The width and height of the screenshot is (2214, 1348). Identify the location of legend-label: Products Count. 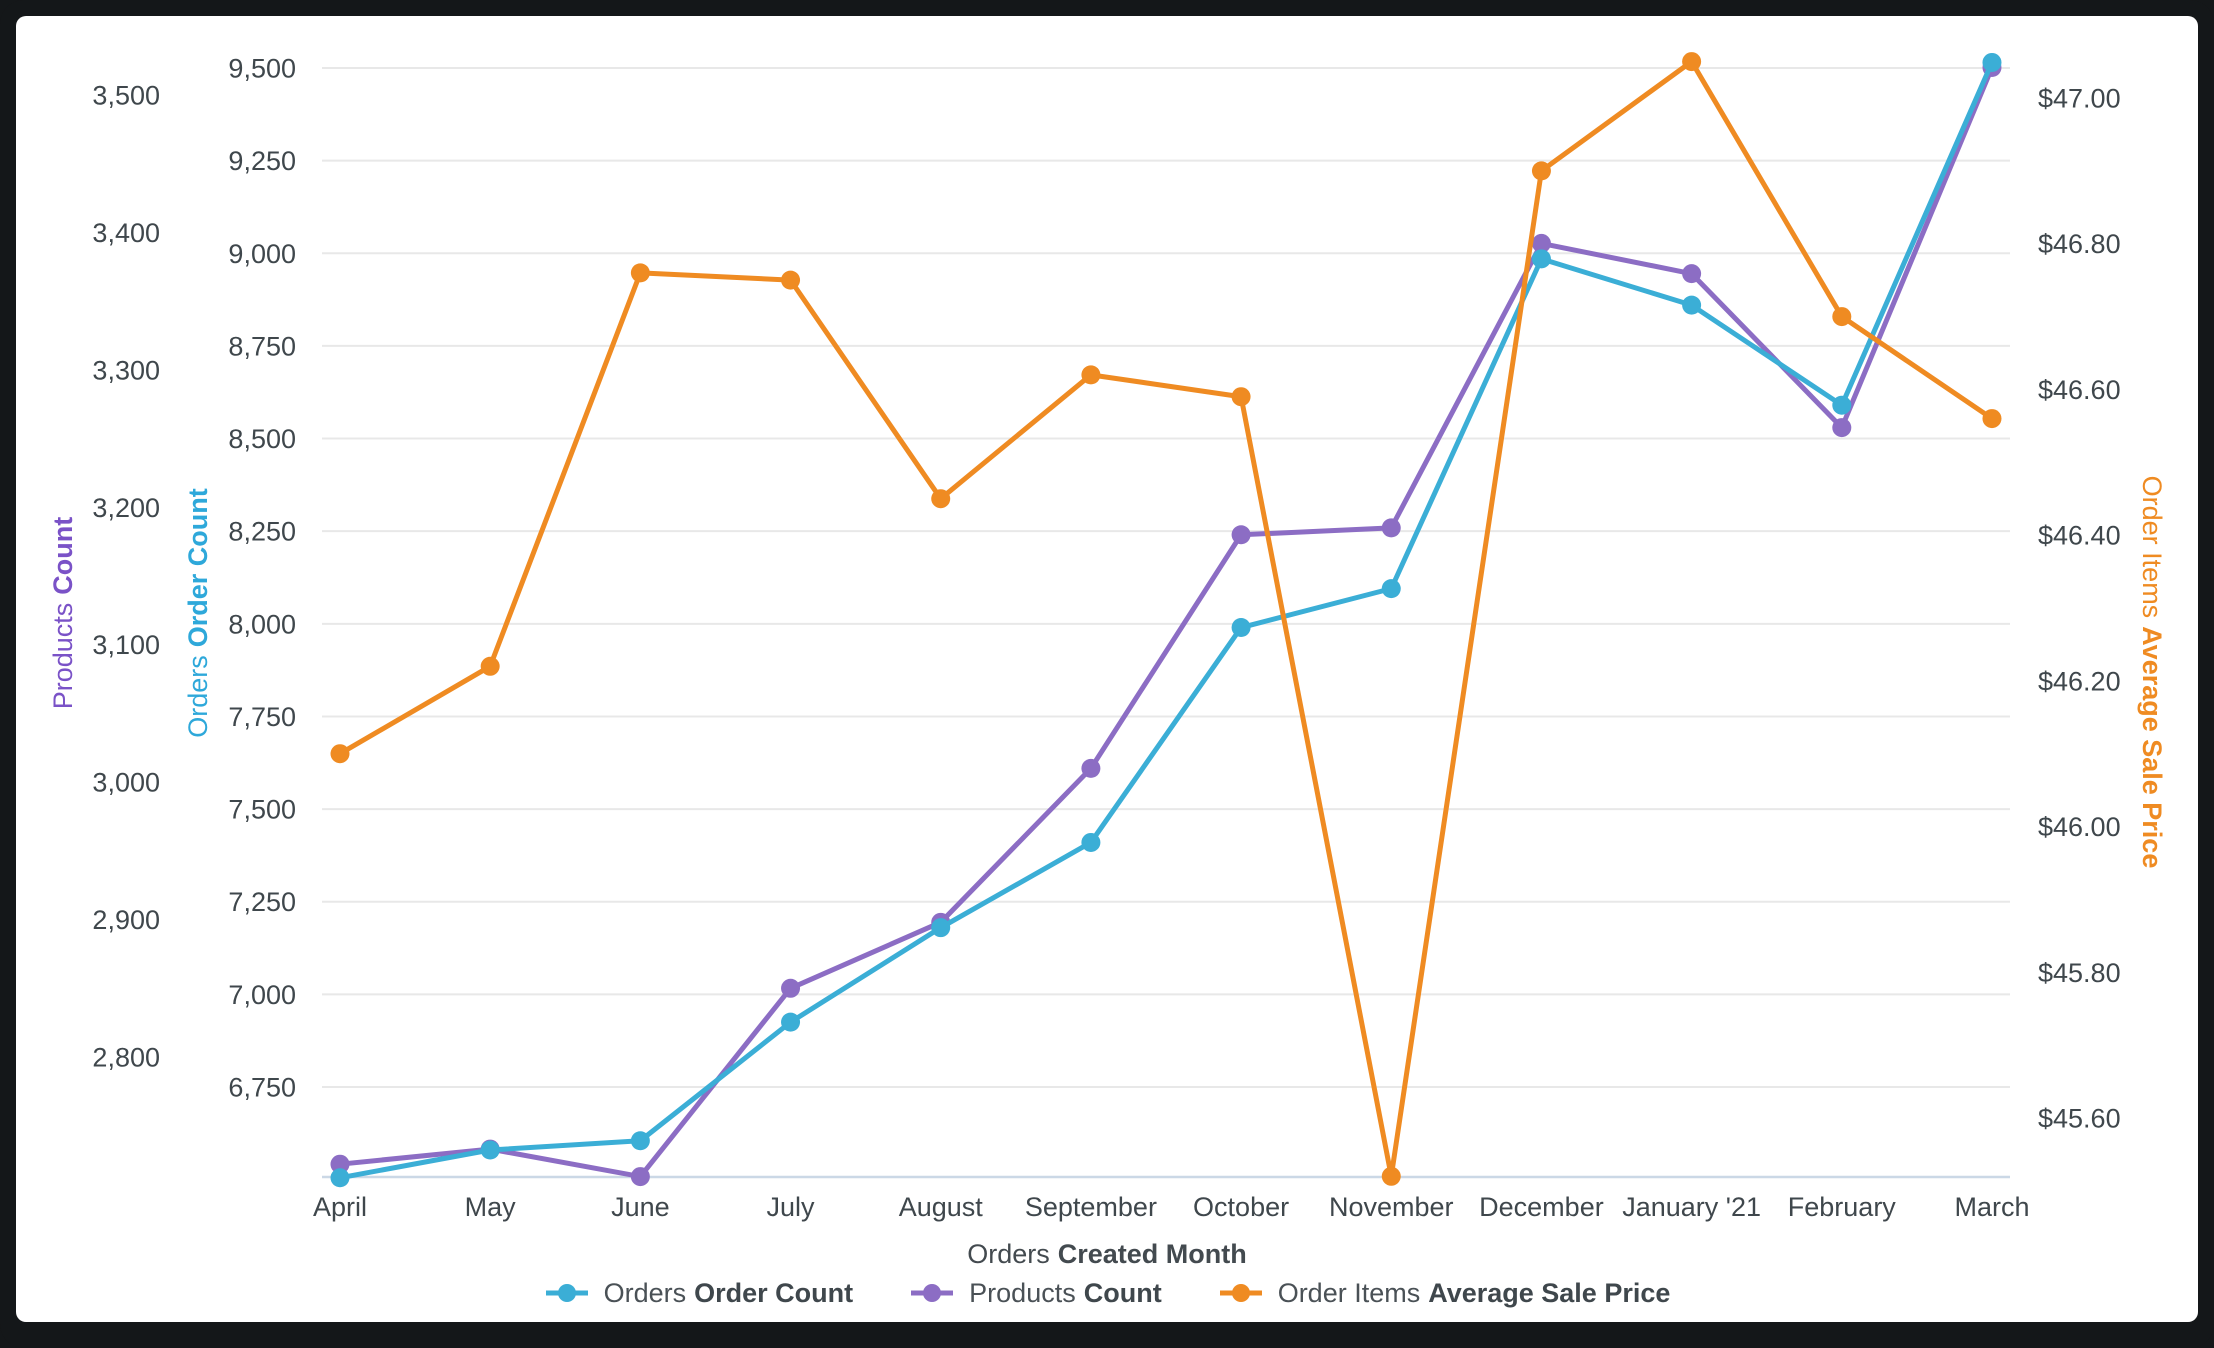
(1065, 1293).